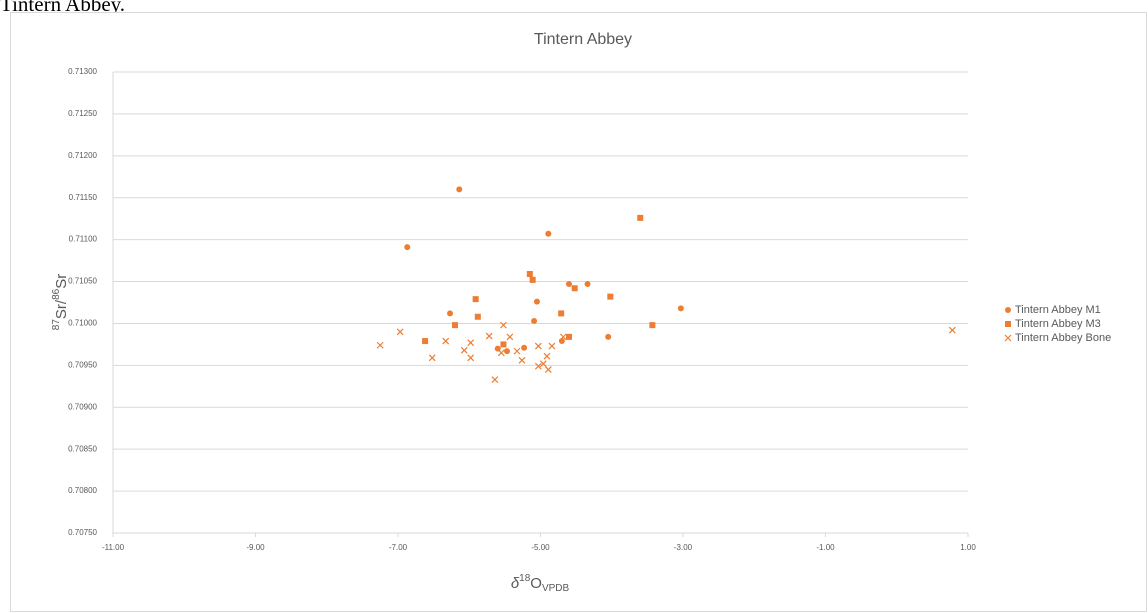  What do you see at coordinates (556, 588) in the screenshot?
I see `x-label-part: VPDB` at bounding box center [556, 588].